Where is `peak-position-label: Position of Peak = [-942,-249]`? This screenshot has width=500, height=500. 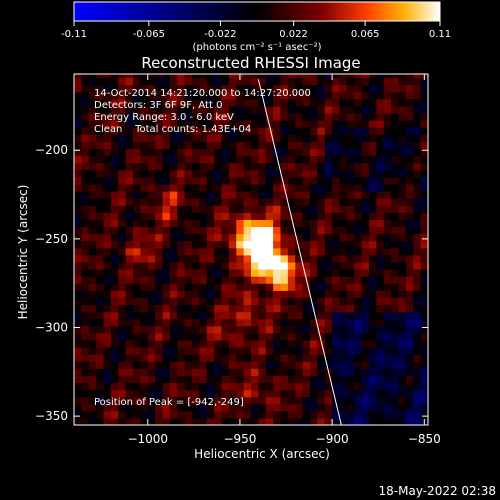 peak-position-label: Position of Peak = [-942,-249] is located at coordinates (169, 402).